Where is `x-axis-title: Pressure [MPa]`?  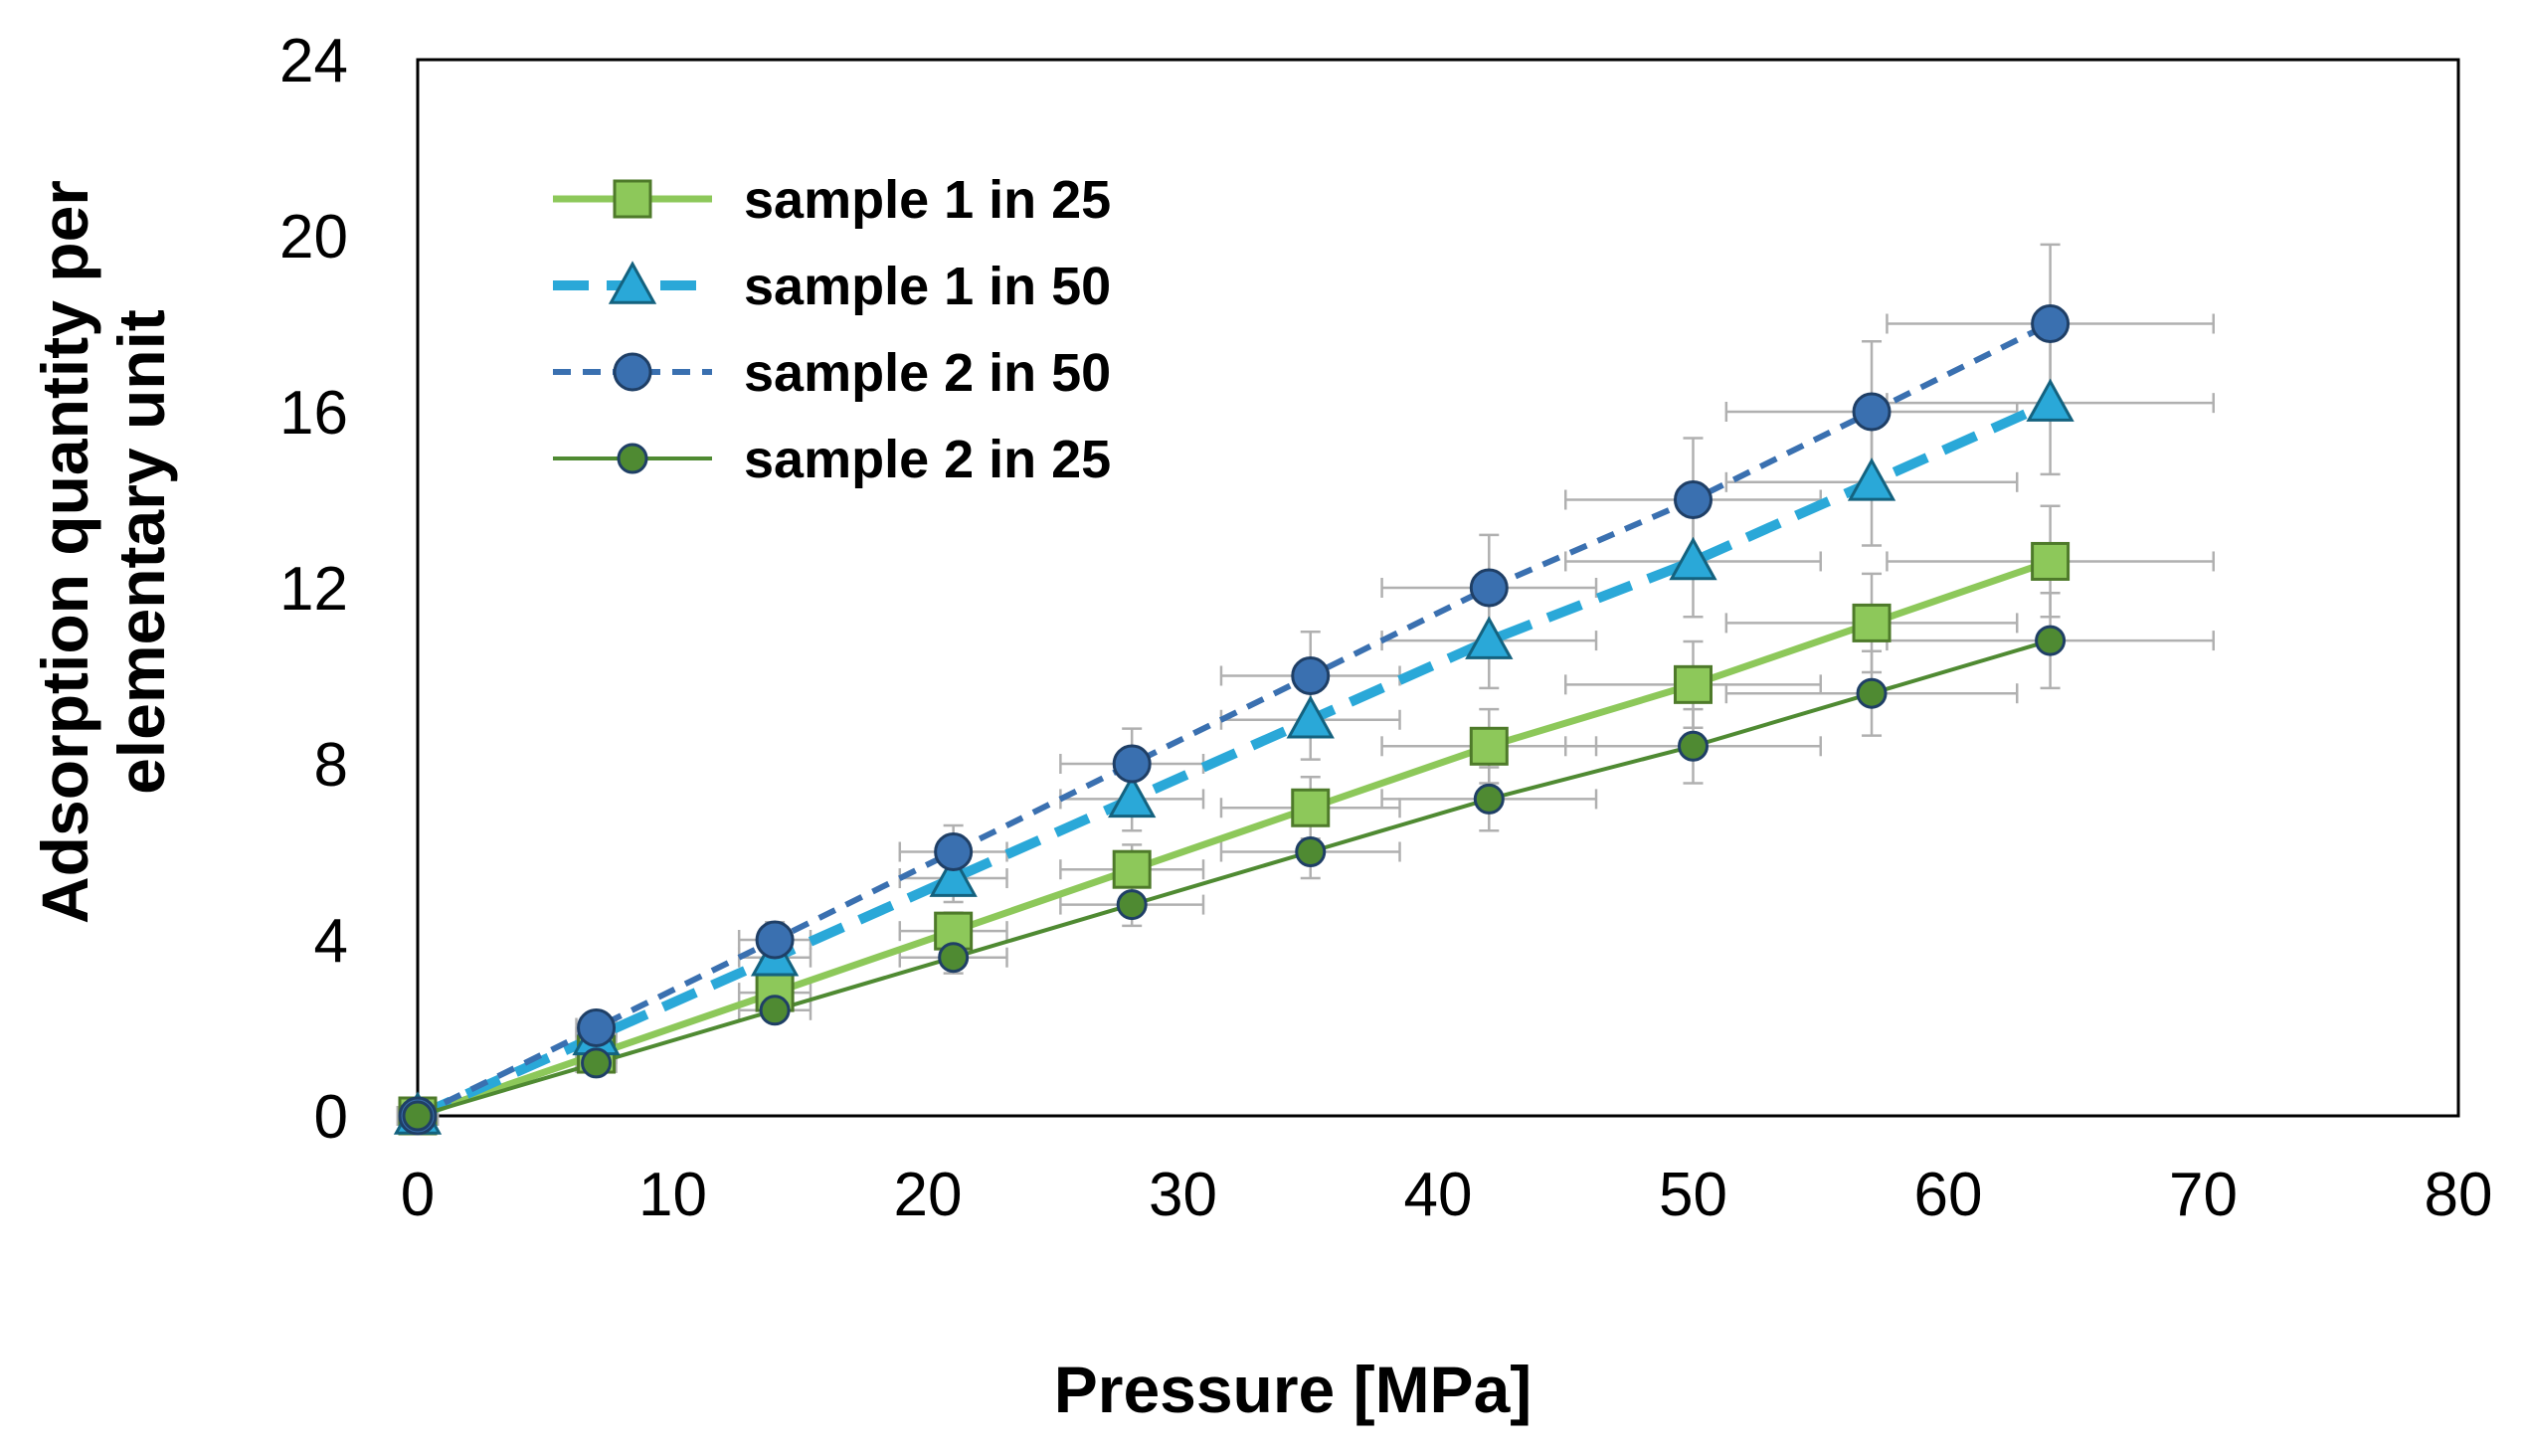
x-axis-title: Pressure [MPa] is located at coordinates (1293, 1389).